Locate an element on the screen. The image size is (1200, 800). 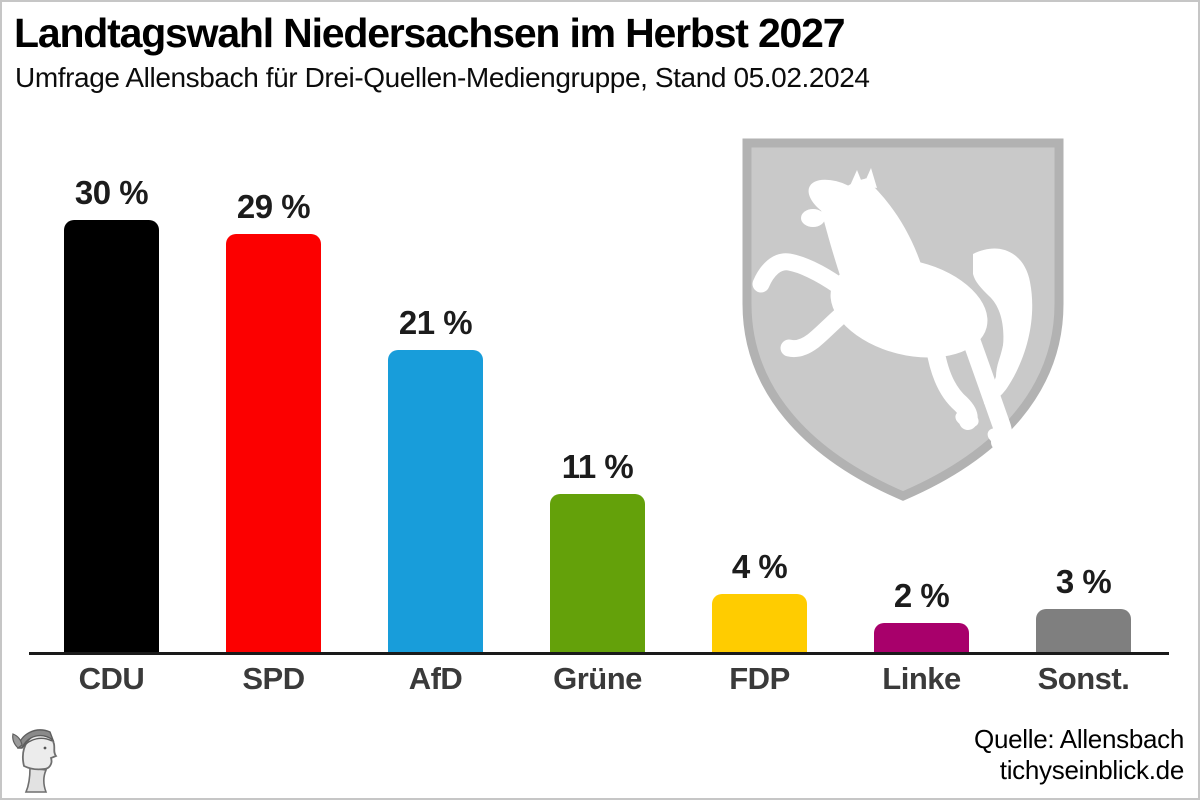
source-line: Quelle: Allensbach is located at coordinates (1079, 739).